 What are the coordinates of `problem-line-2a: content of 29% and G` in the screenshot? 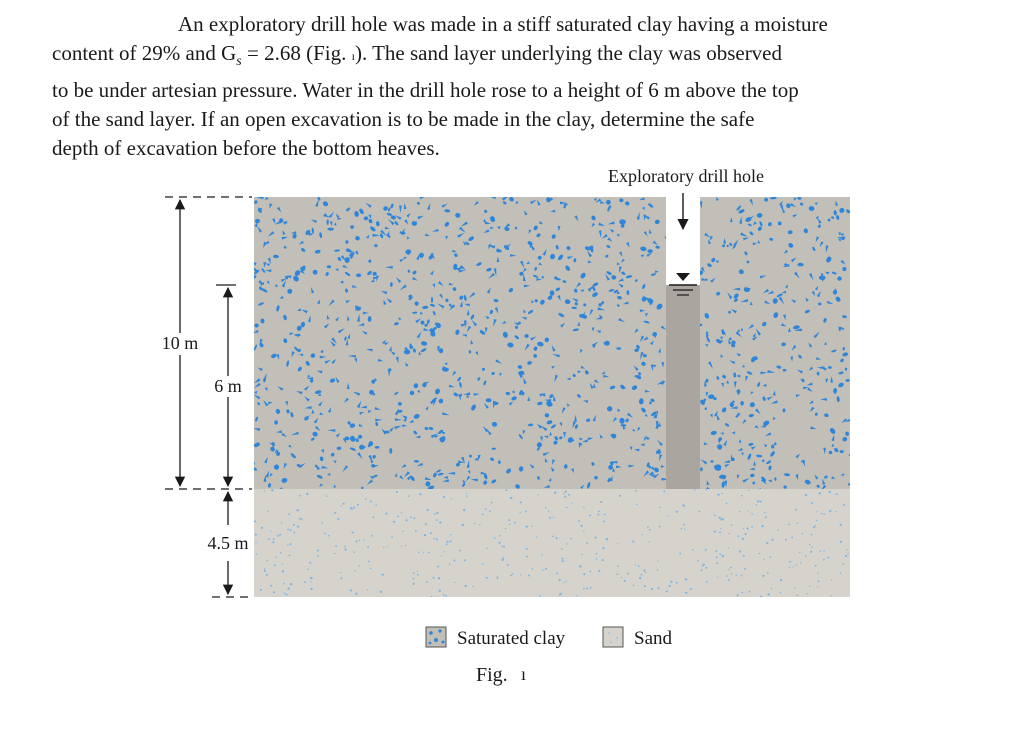 It's located at (144, 53).